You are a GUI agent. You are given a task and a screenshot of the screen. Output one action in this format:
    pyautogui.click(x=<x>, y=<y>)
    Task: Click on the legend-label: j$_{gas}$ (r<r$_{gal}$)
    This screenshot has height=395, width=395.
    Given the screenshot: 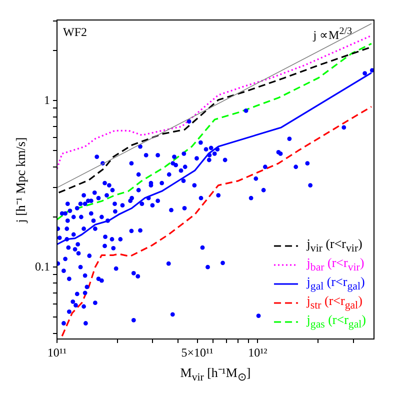 What is the action you would take?
    pyautogui.click(x=336, y=321)
    